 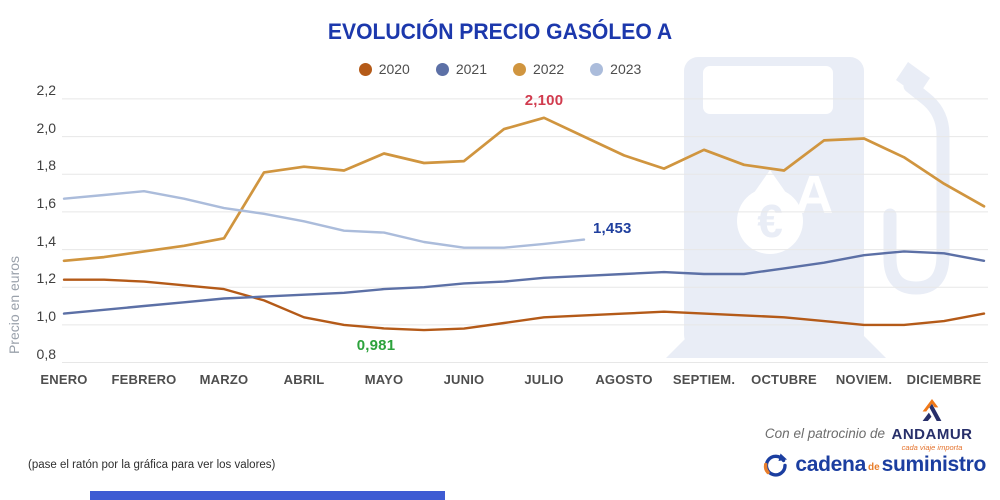 What do you see at coordinates (324, 219) in the screenshot?
I see `series-line-2023` at bounding box center [324, 219].